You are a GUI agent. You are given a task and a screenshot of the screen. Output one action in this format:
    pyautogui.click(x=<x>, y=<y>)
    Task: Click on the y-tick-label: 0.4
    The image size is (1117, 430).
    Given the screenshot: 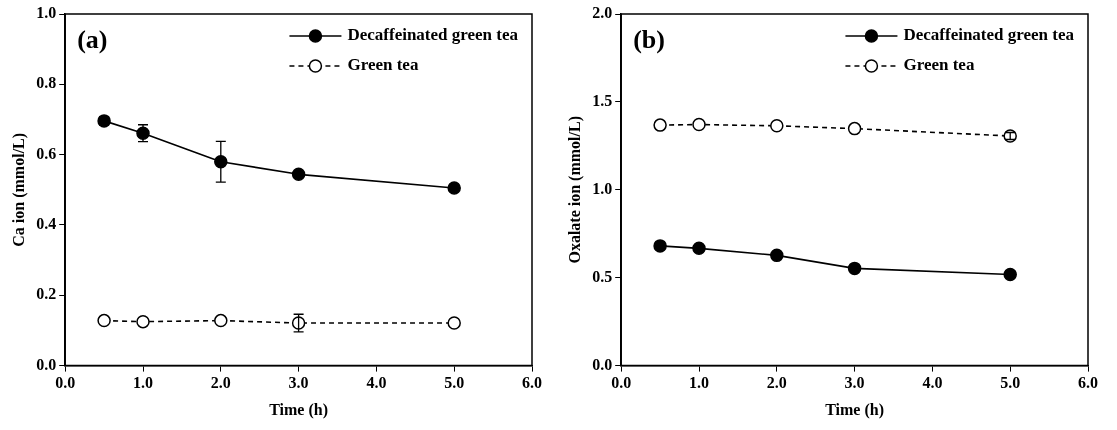 What is the action you would take?
    pyautogui.click(x=46, y=224)
    